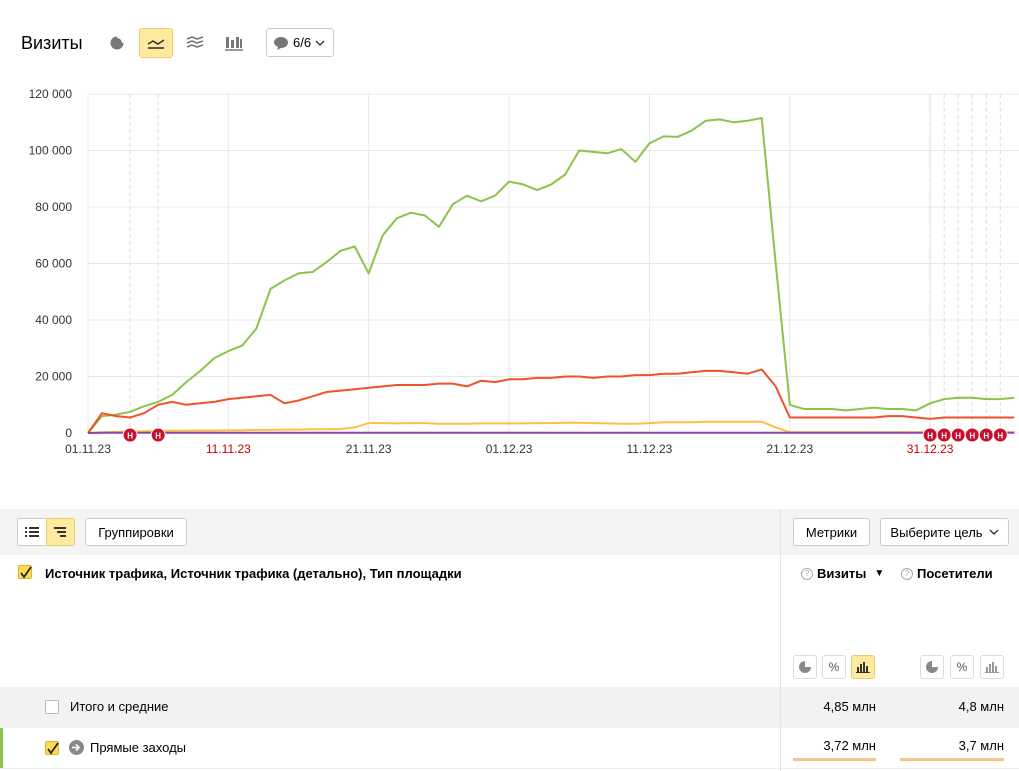 The image size is (1019, 771). What do you see at coordinates (51, 94) in the screenshot?
I see `y-tick-label: 120 000` at bounding box center [51, 94].